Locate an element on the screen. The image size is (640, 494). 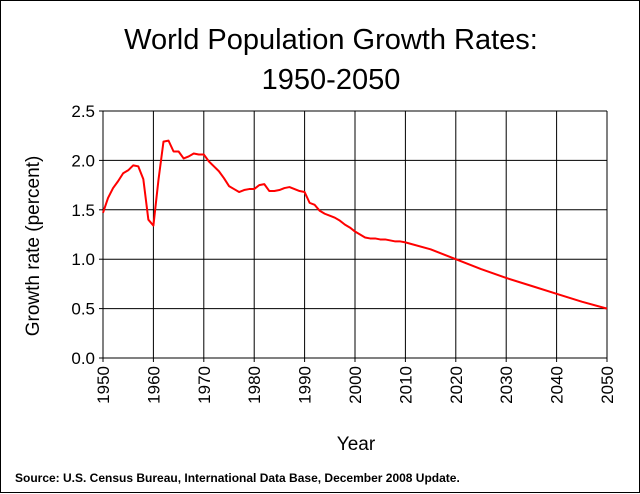
x-tick-label: 1960 is located at coordinates (153, 385).